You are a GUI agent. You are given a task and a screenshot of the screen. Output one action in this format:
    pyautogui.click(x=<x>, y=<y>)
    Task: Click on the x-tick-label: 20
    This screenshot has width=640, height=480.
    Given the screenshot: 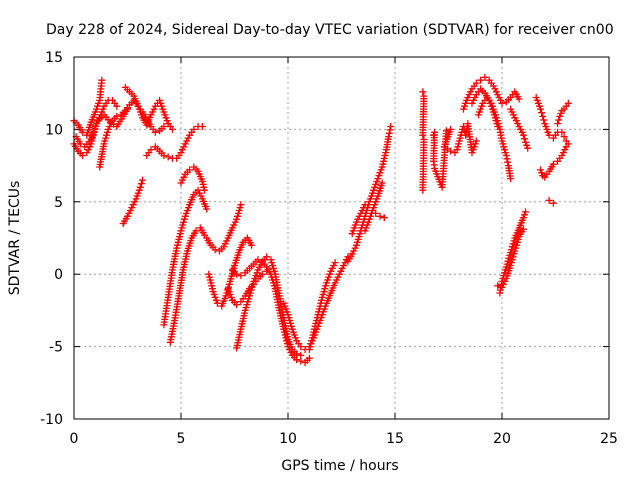 What is the action you would take?
    pyautogui.click(x=502, y=439)
    